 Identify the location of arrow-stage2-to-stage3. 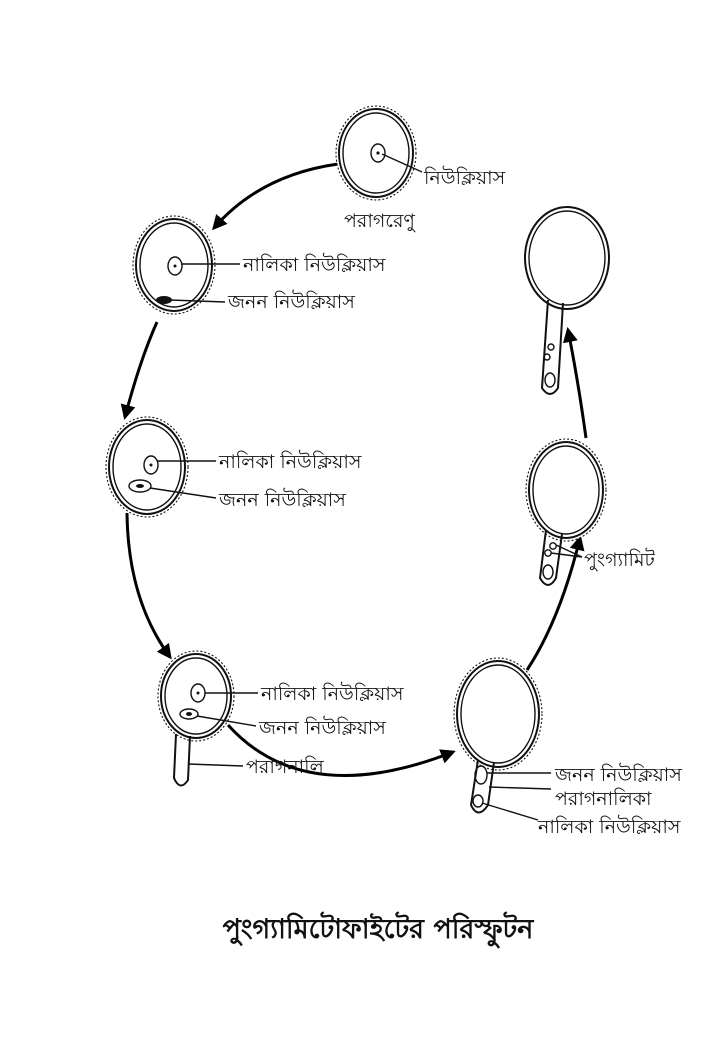
(139, 370).